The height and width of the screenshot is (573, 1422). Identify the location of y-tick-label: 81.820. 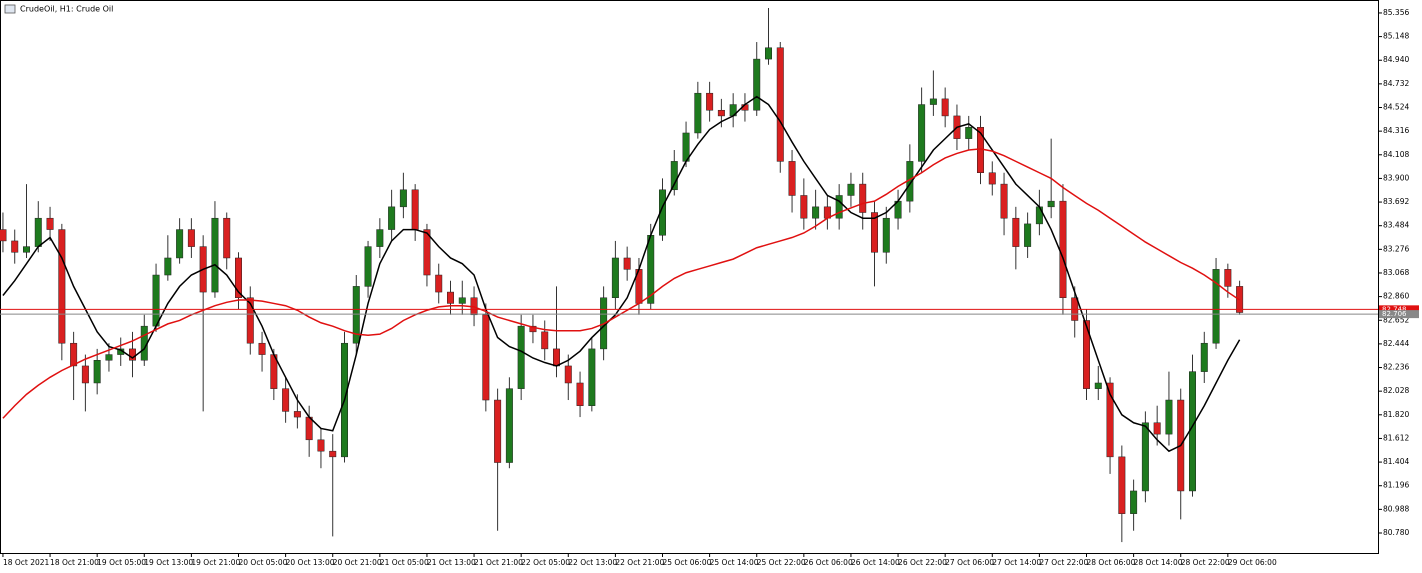
(1396, 414).